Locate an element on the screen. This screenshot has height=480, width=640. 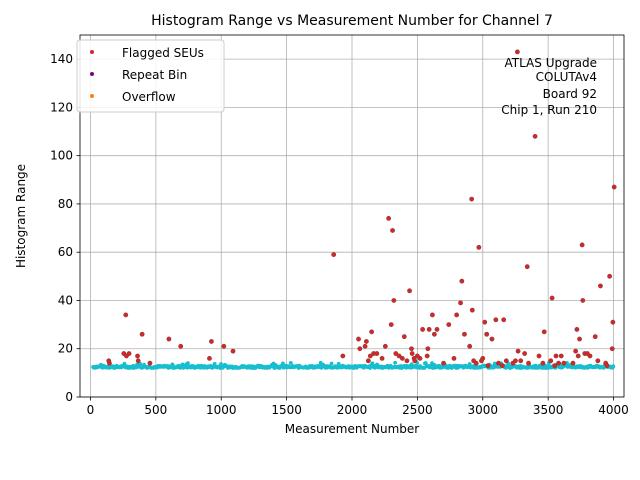
x-tick-label: 0 is located at coordinates (91, 410).